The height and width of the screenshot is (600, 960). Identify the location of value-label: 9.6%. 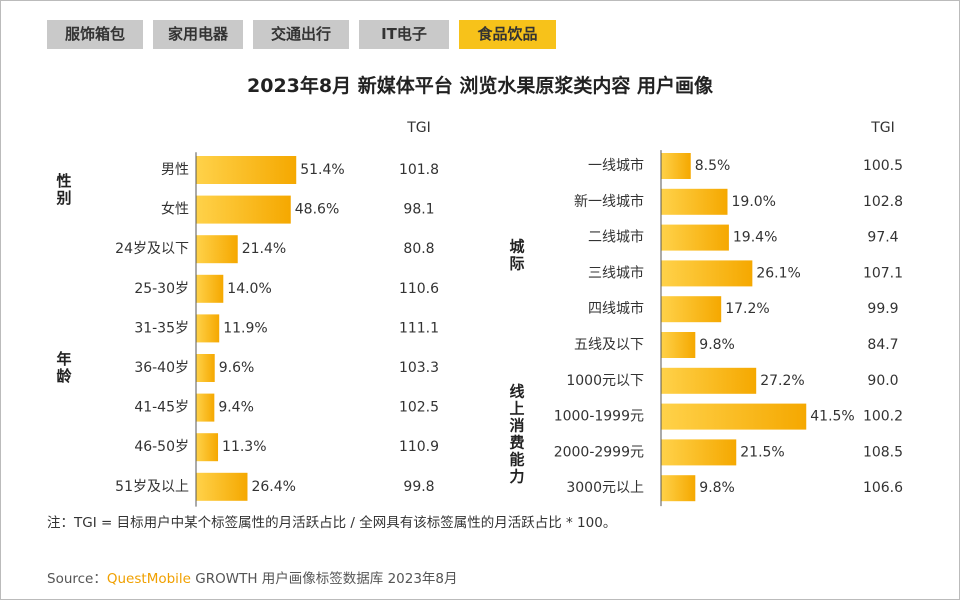
(237, 368).